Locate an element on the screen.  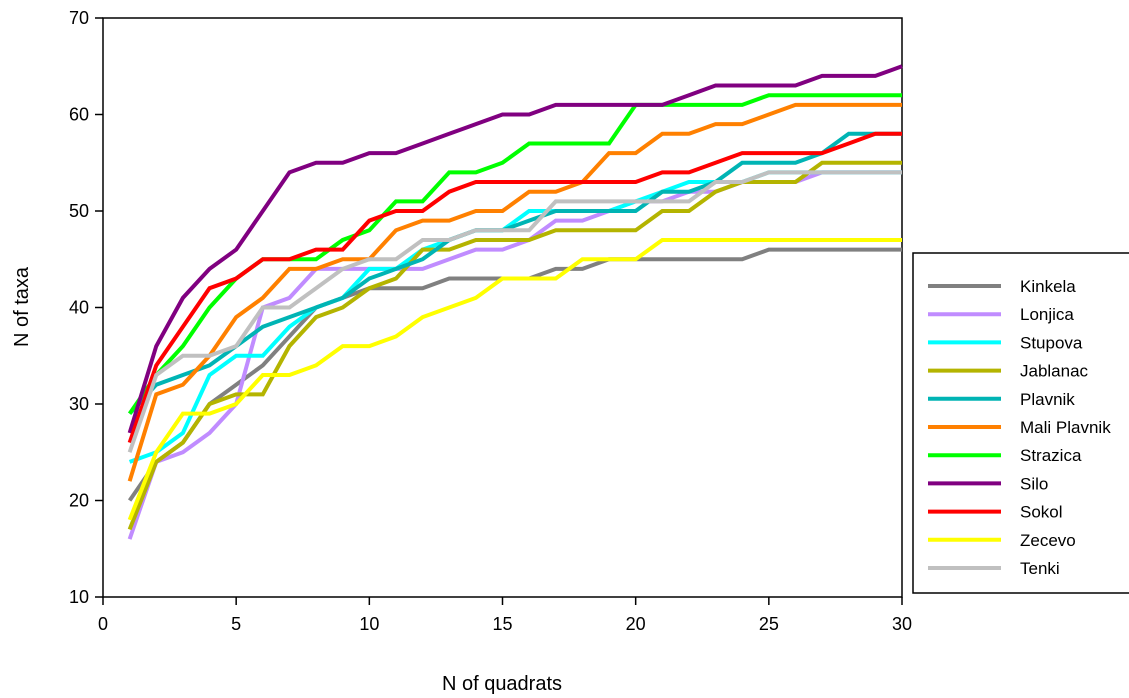
x-tick-label: 5 is located at coordinates (236, 624).